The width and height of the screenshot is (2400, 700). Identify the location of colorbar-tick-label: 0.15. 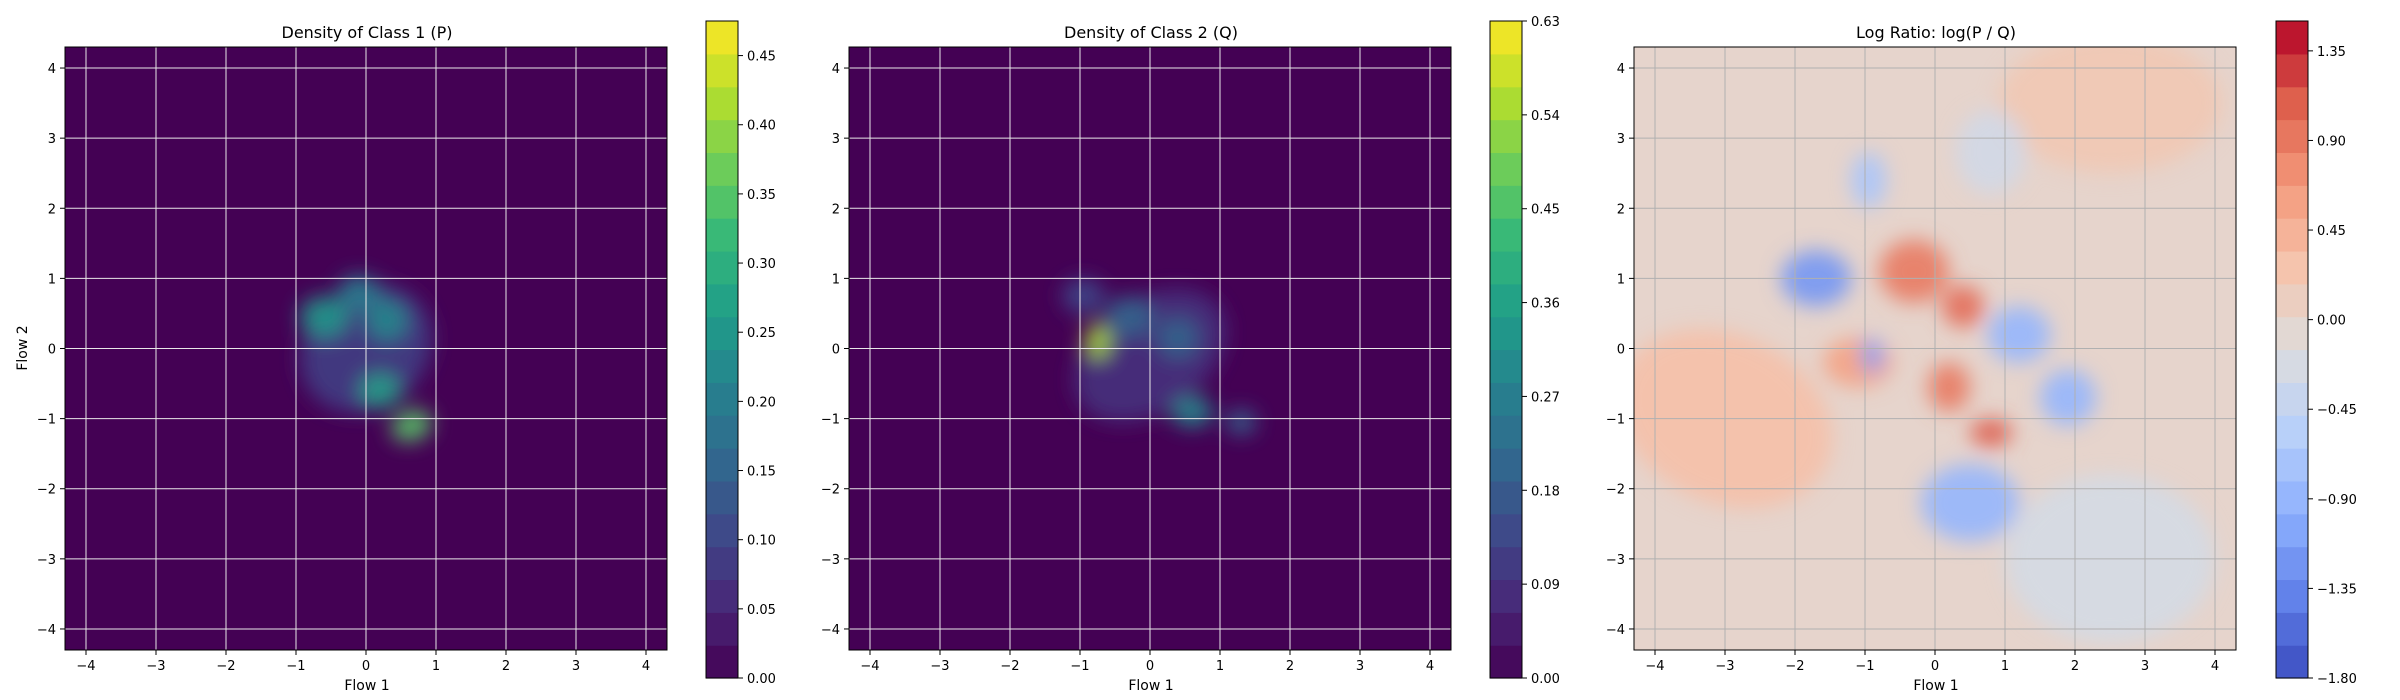
(761, 472).